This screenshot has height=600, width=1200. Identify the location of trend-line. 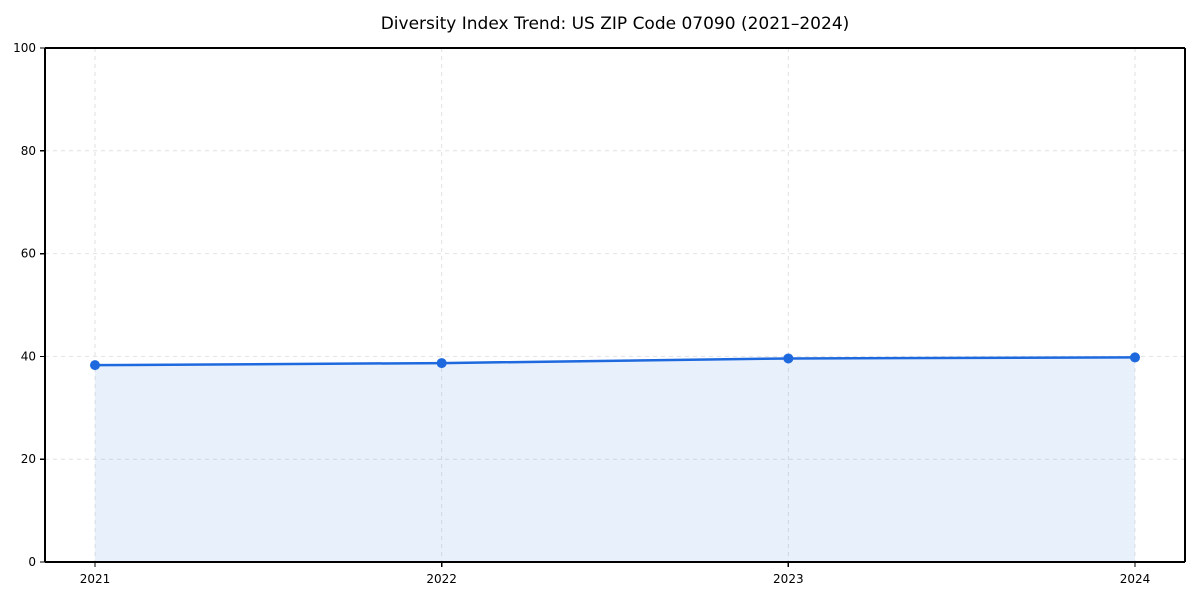
(615, 361).